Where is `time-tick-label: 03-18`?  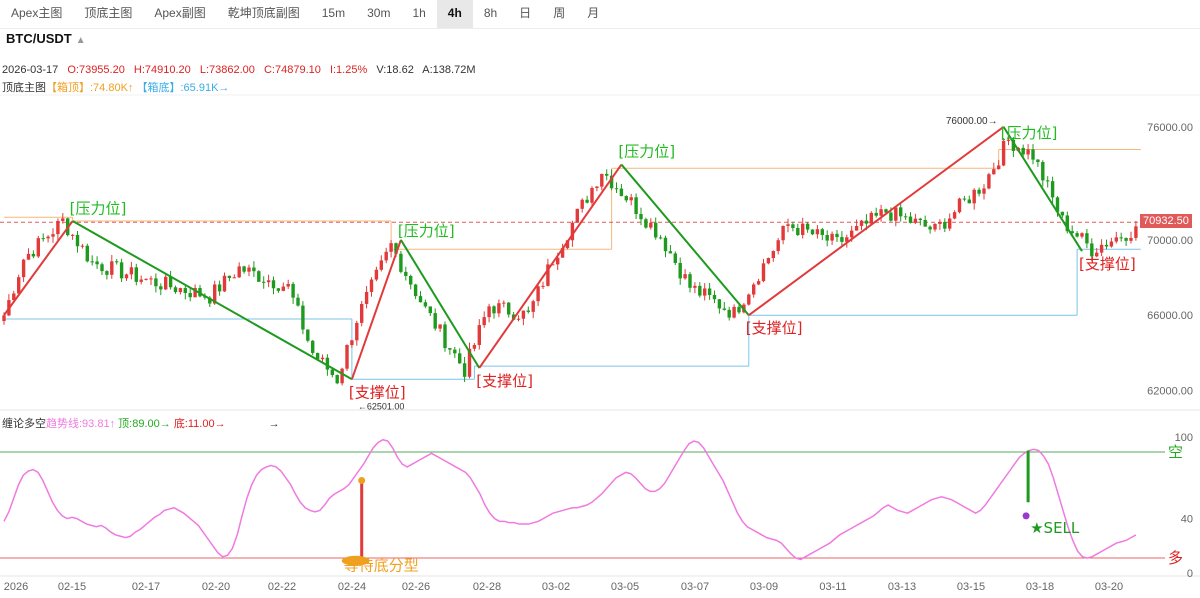
time-tick-label: 03-18 is located at coordinates (1040, 587).